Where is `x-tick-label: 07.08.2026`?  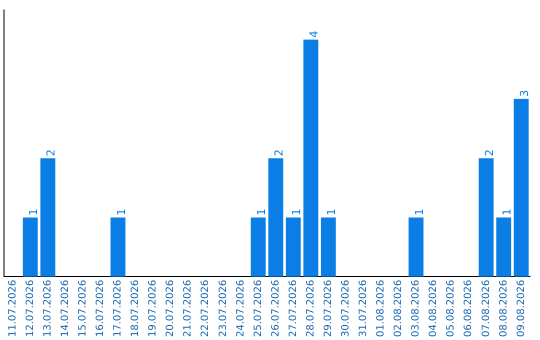
x-tick-label: 07.08.2026 is located at coordinates (486, 309).